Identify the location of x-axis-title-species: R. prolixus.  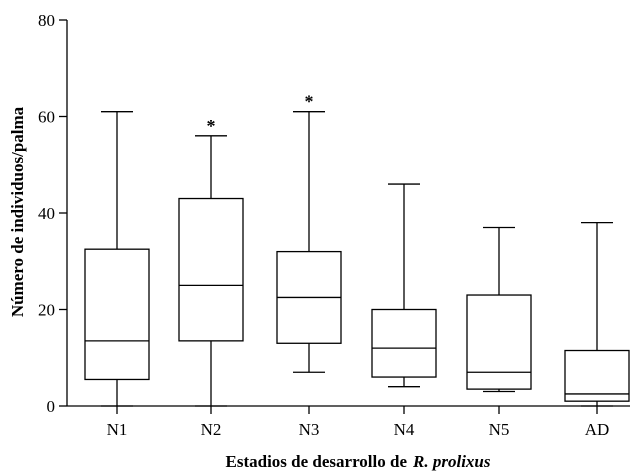
(451, 461).